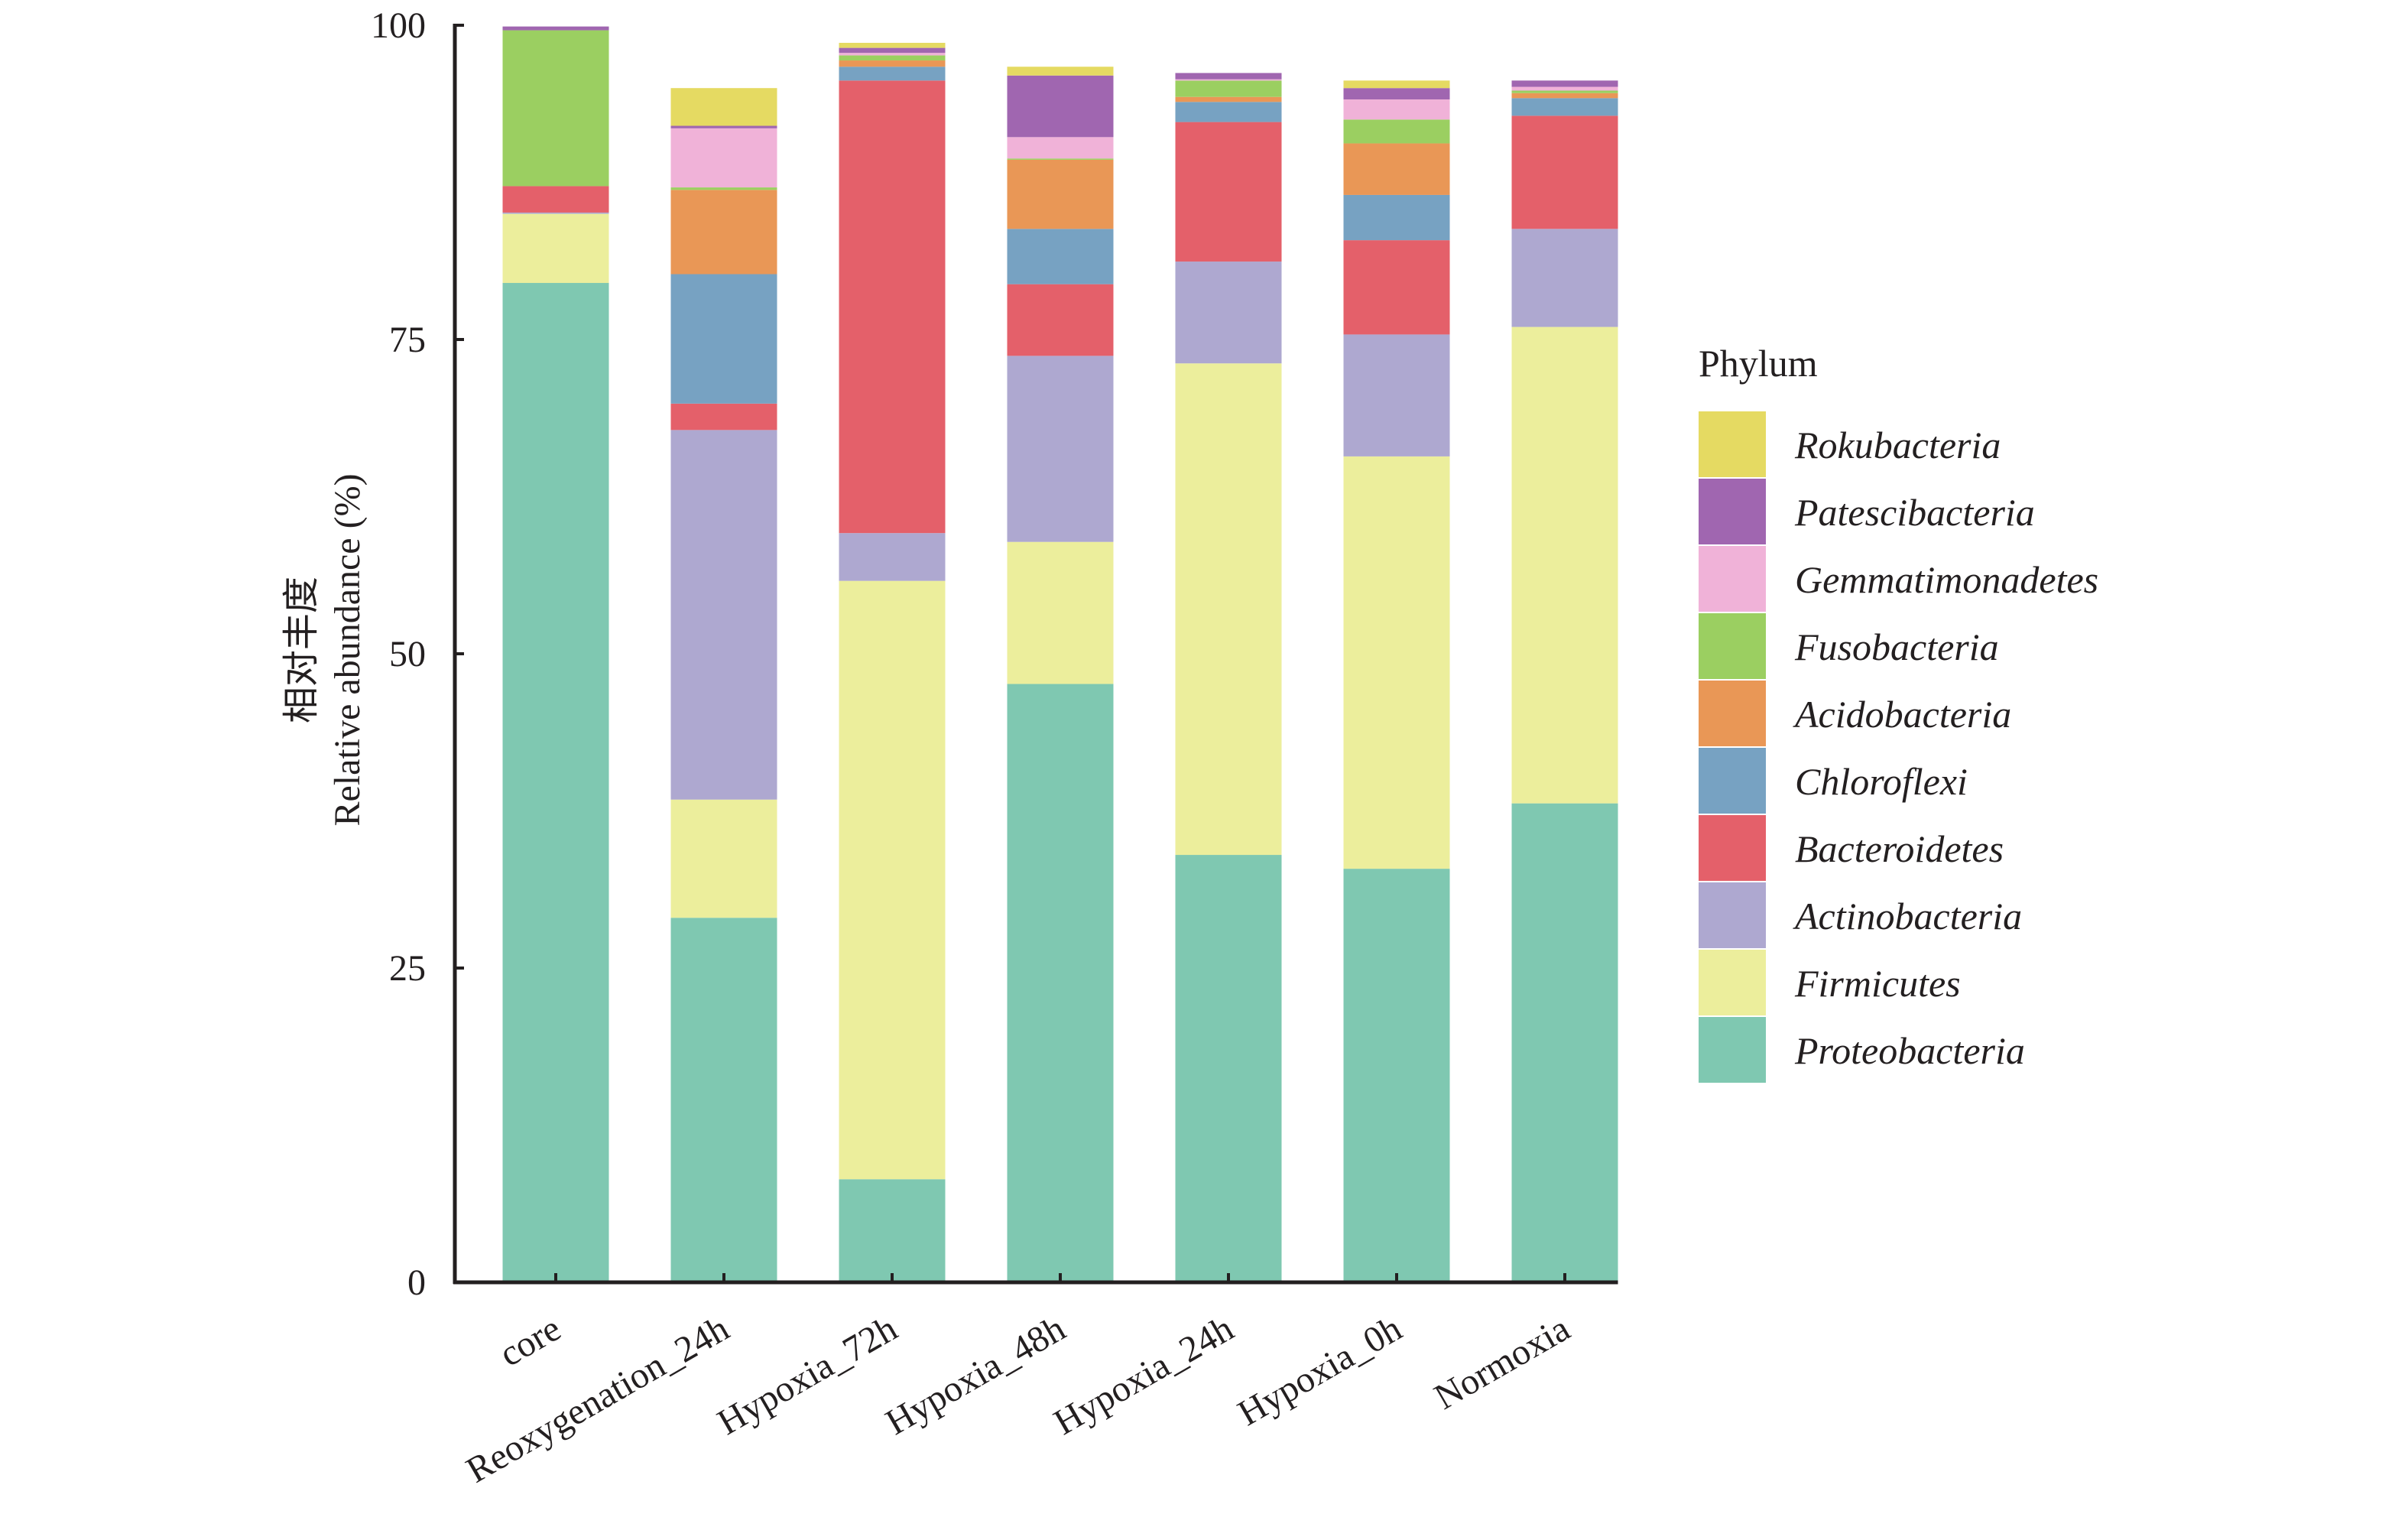  Describe the element at coordinates (325, 650) in the screenshot. I see `y-axis-title: 相对丰度 Relative abundance (%)` at that location.